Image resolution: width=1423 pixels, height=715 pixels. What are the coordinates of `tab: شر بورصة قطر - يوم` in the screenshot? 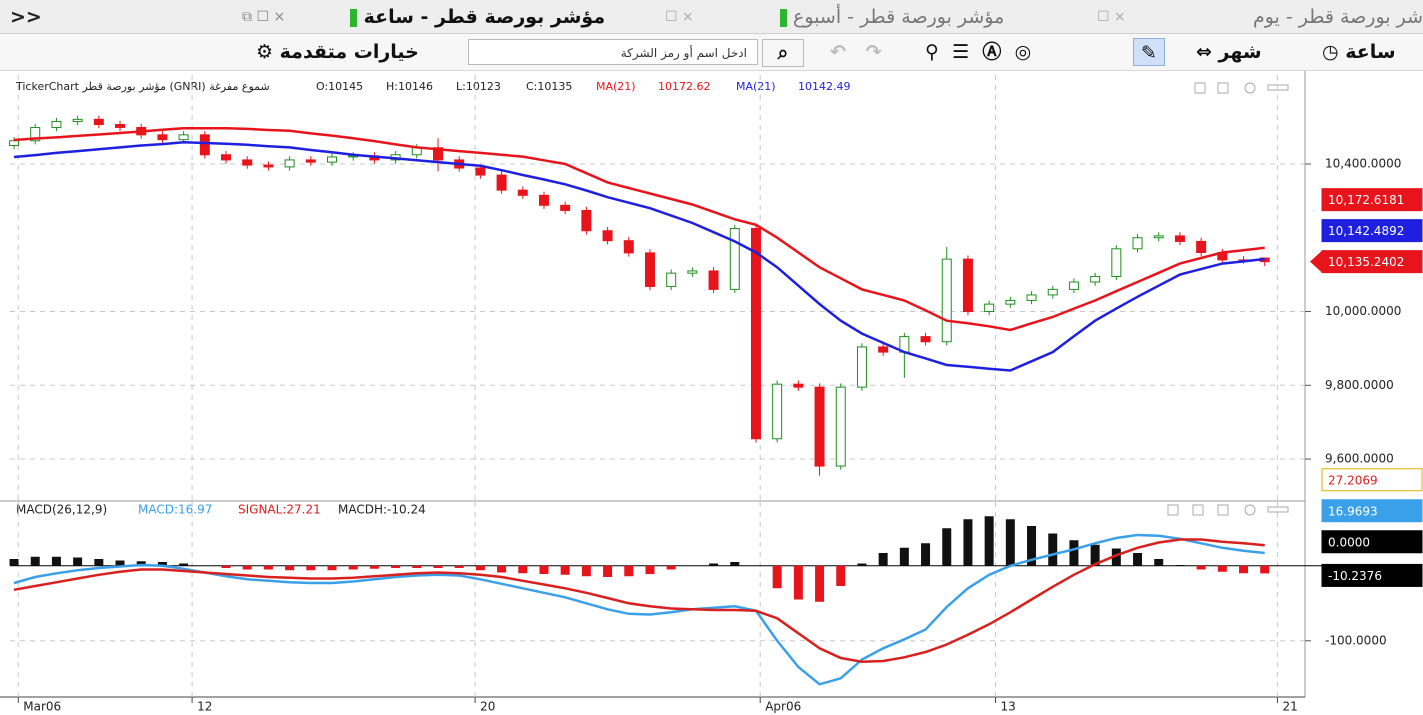 It's located at (1338, 17).